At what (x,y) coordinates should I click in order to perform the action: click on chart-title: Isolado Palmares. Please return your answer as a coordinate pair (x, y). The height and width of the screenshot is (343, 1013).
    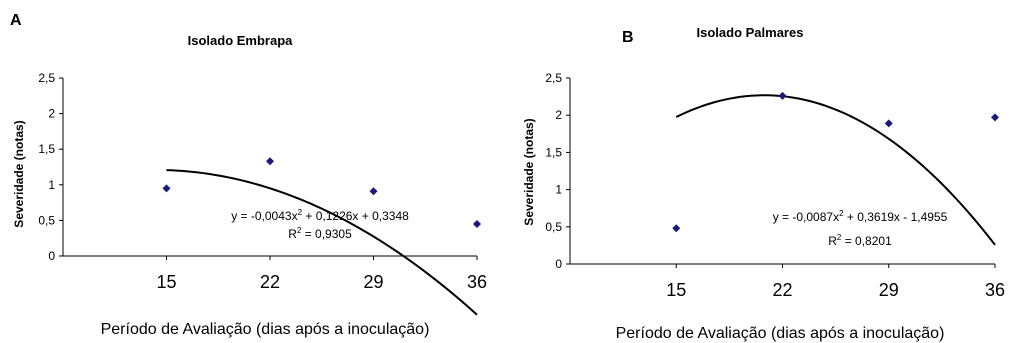
    Looking at the image, I should click on (750, 32).